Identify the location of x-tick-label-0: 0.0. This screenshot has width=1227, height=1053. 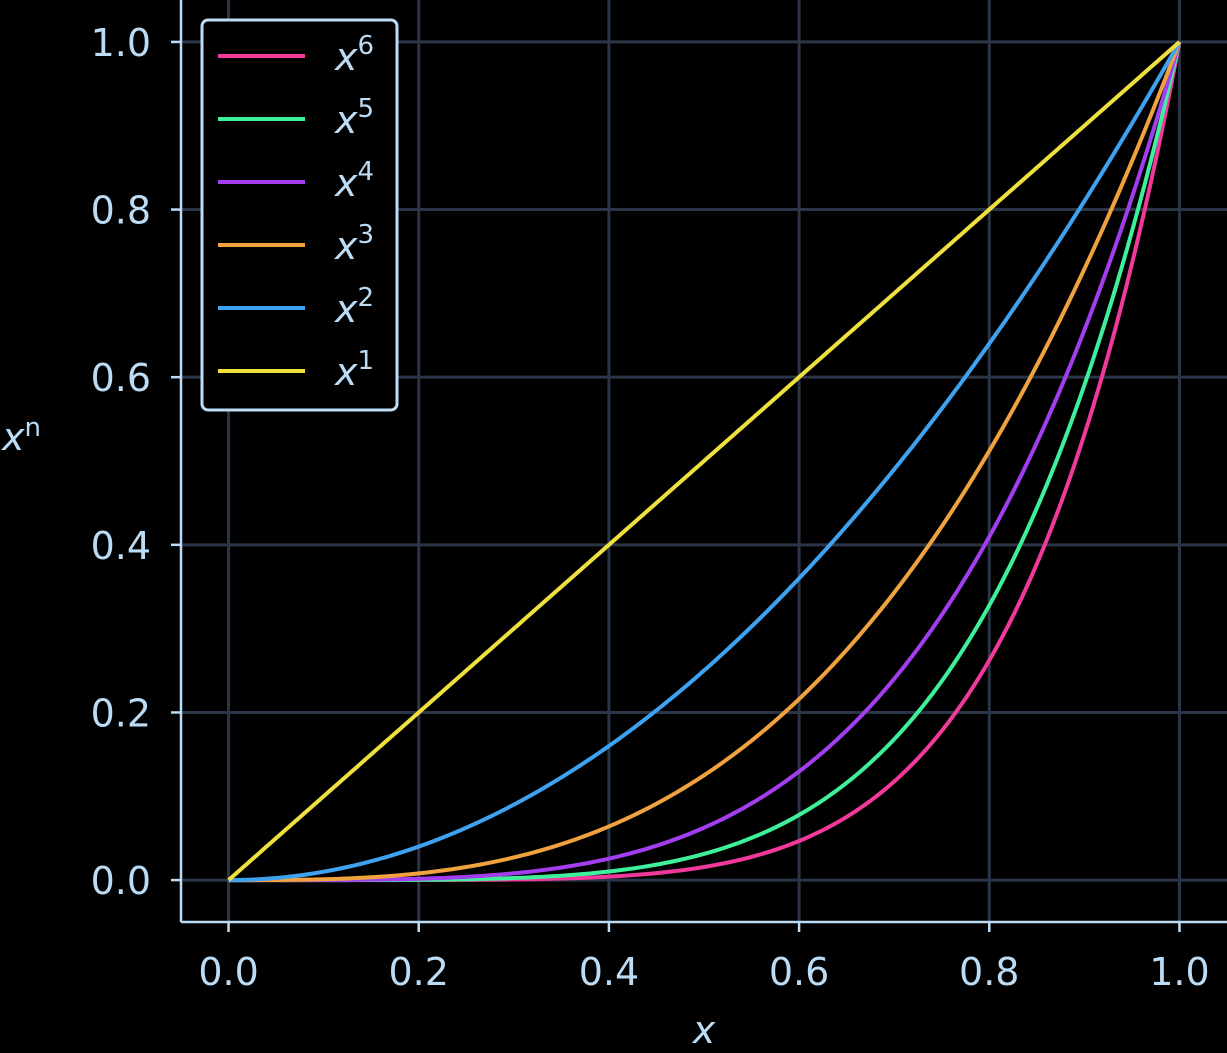
(228, 972).